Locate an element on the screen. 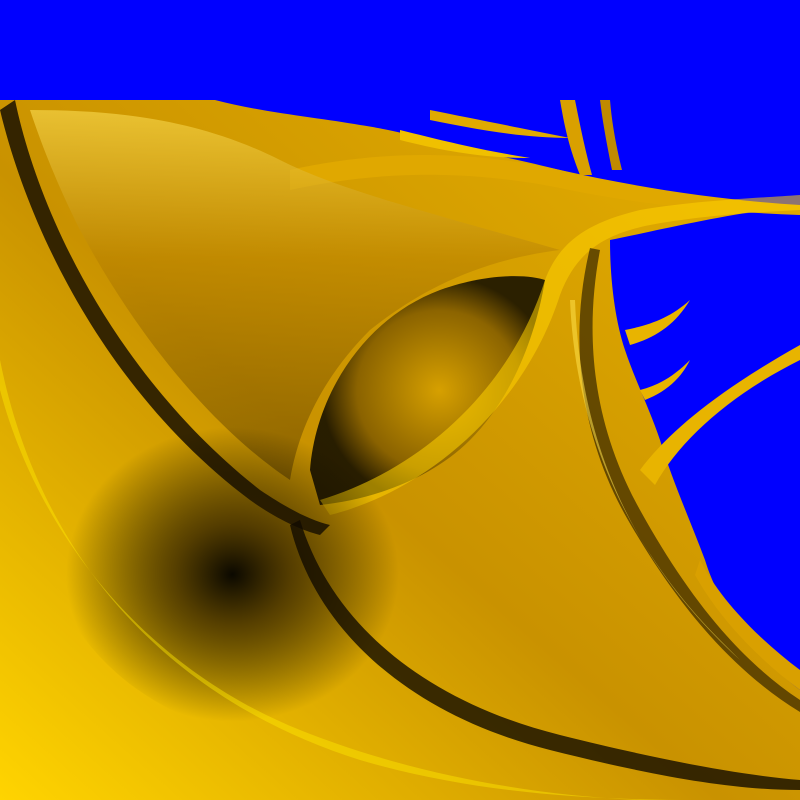 The height and width of the screenshot is (800, 800). blue-pocket-top is located at coordinates (507, 153).